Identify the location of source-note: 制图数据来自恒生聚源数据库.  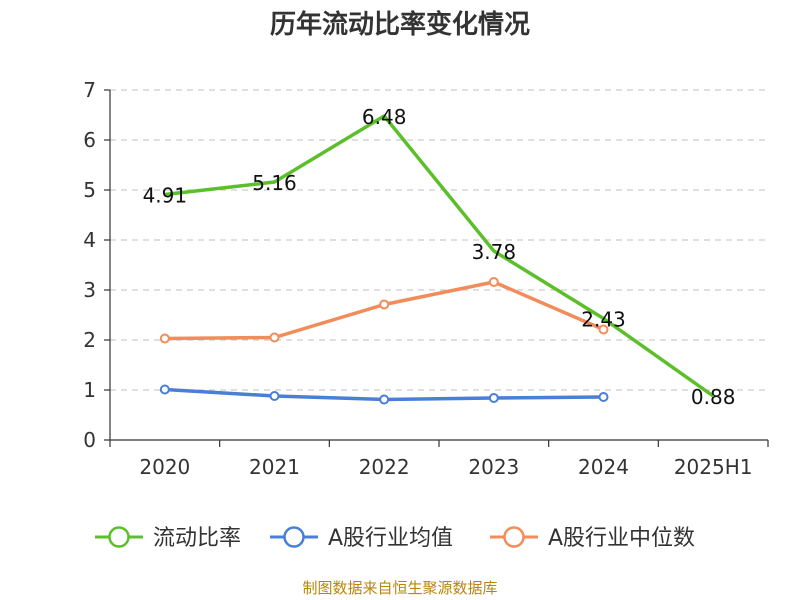
(399, 588).